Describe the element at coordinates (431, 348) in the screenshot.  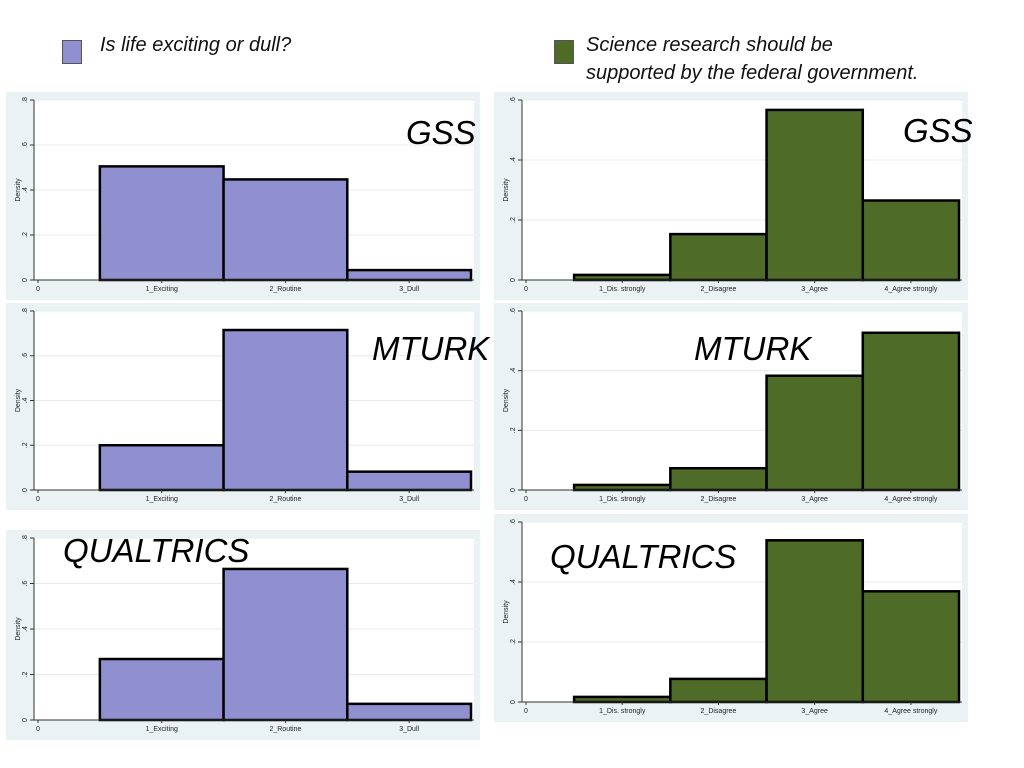
I see `source-label-mturk-left: MTURK` at that location.